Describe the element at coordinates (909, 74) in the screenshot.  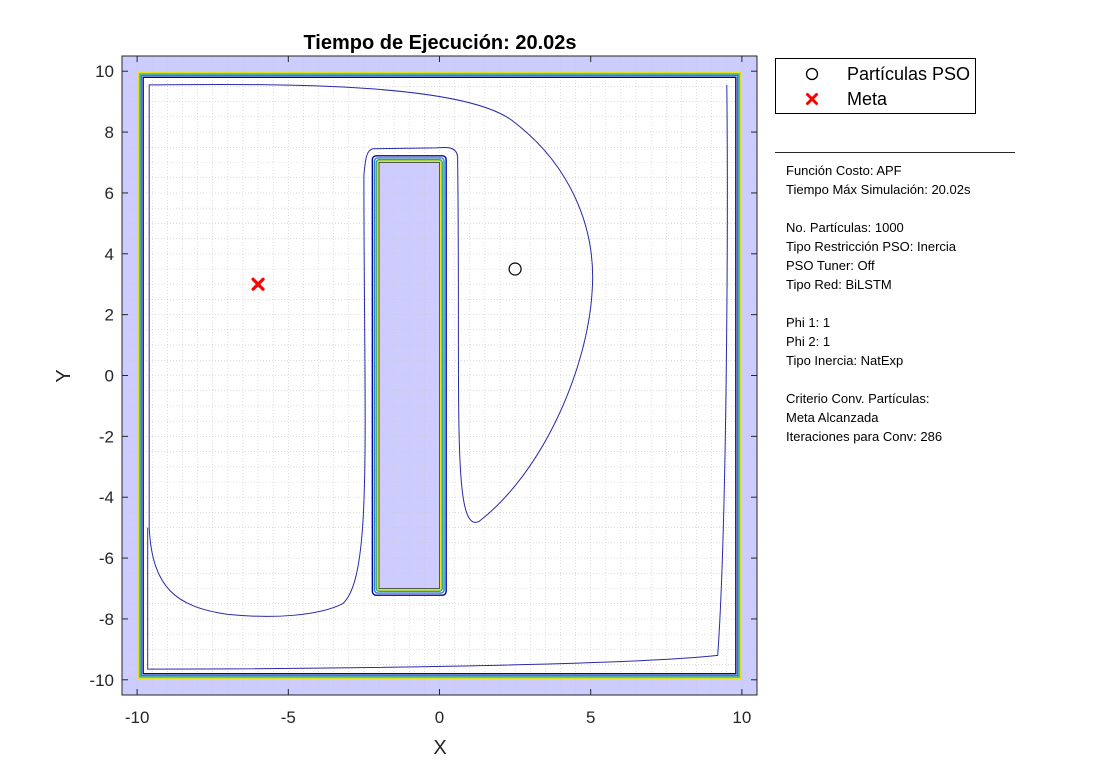
I see `legend-label-particles: Partículas PSO` at that location.